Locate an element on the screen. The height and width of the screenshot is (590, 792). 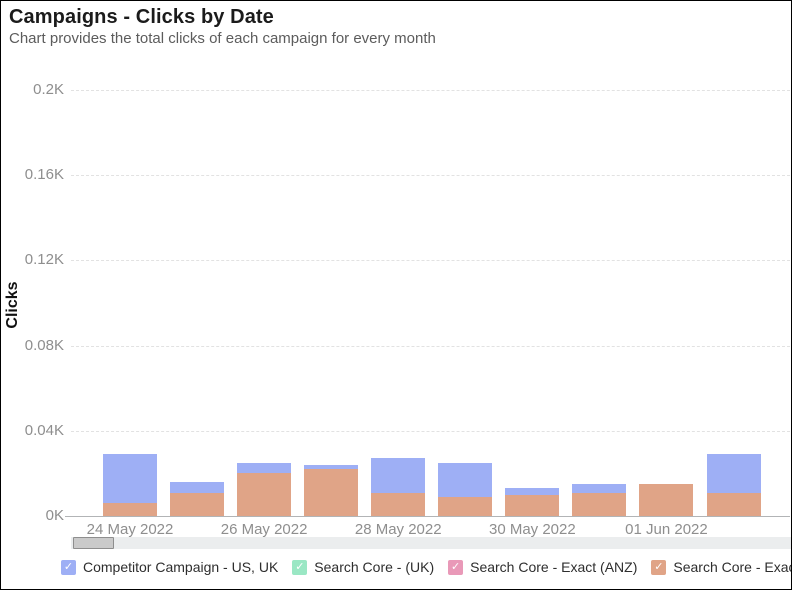
gridline-0-08k is located at coordinates (430, 346).